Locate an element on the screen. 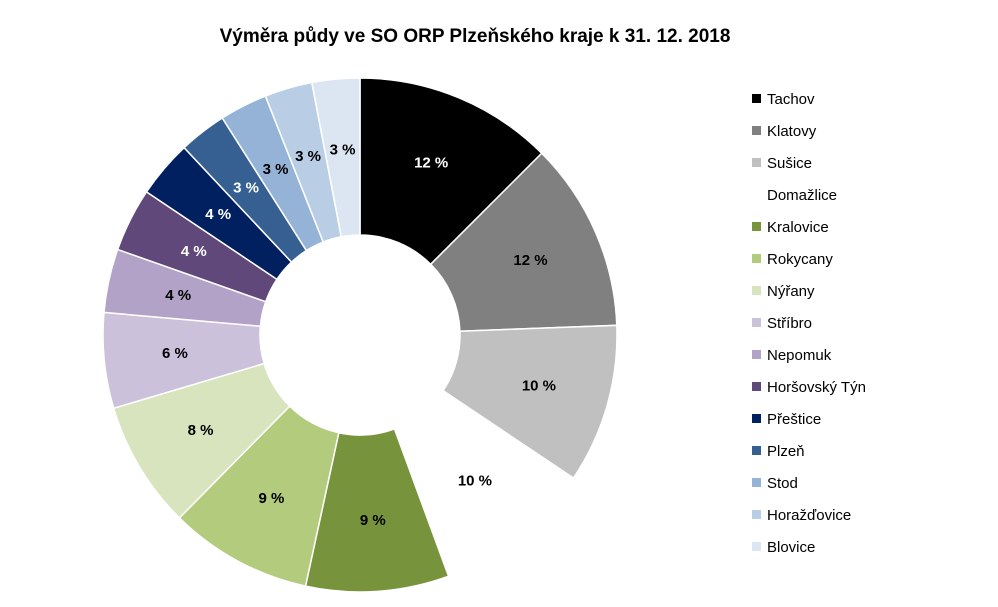 This screenshot has height=607, width=998. slice-label: 8 % is located at coordinates (201, 430).